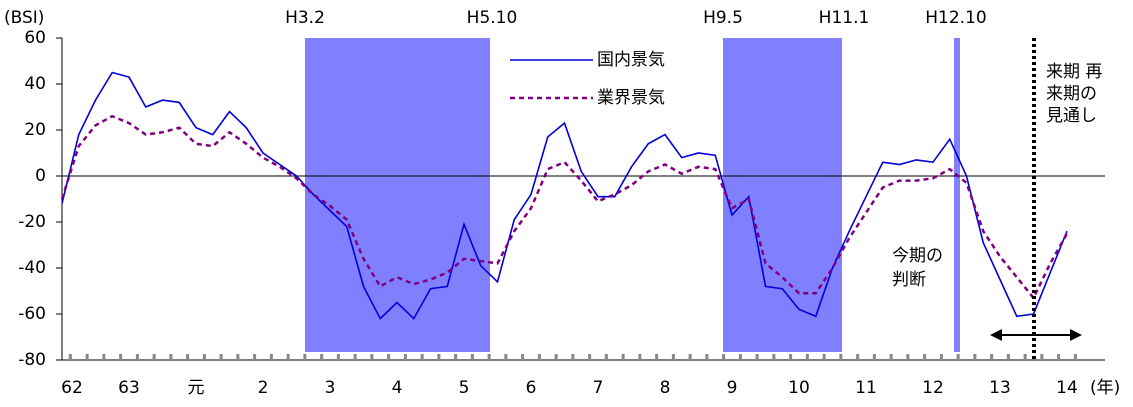 Image resolution: width=1133 pixels, height=407 pixels. Describe the element at coordinates (844, 18) in the screenshot. I see `band-label: H11.1` at that location.